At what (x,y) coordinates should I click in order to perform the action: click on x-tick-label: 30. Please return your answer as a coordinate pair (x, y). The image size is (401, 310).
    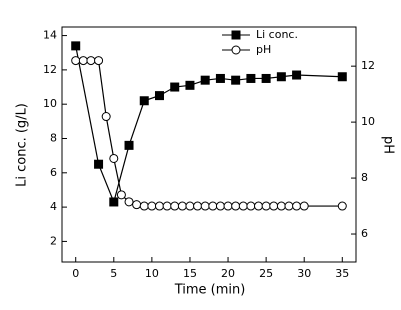
    Looking at the image, I should click on (304, 273).